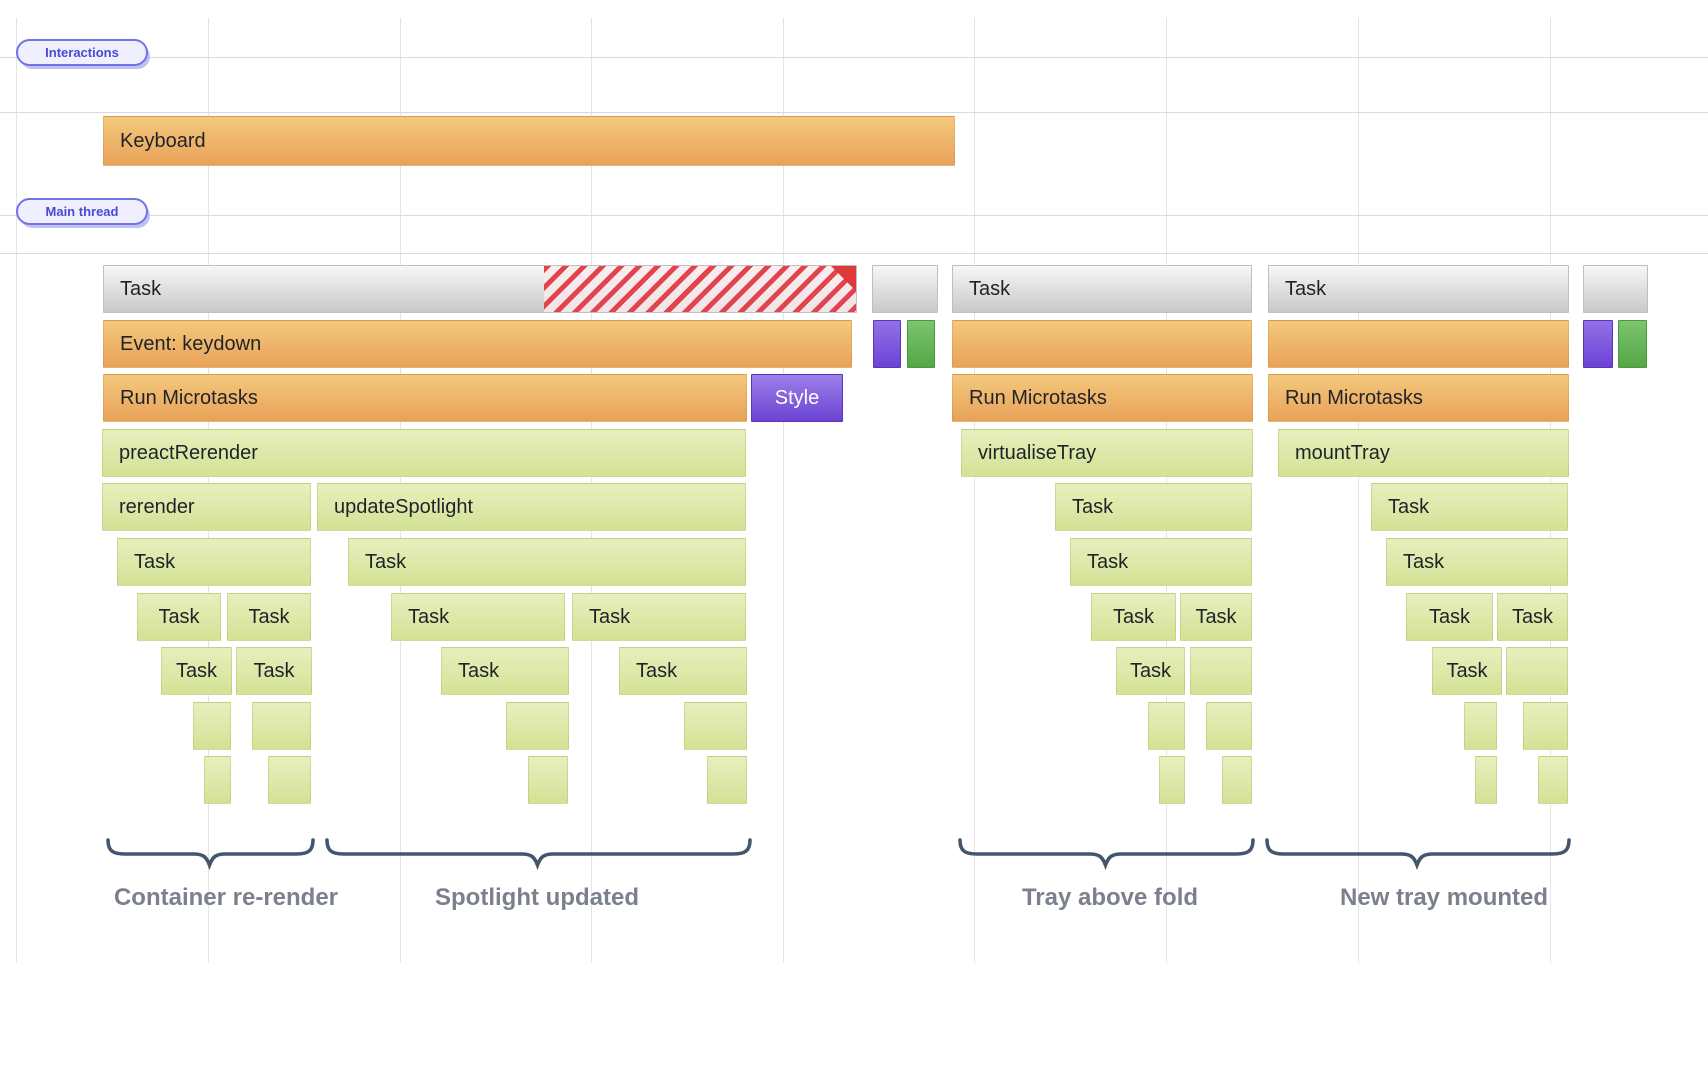 The image size is (1708, 1072). I want to click on phase-caption: Container re-render, so click(226, 897).